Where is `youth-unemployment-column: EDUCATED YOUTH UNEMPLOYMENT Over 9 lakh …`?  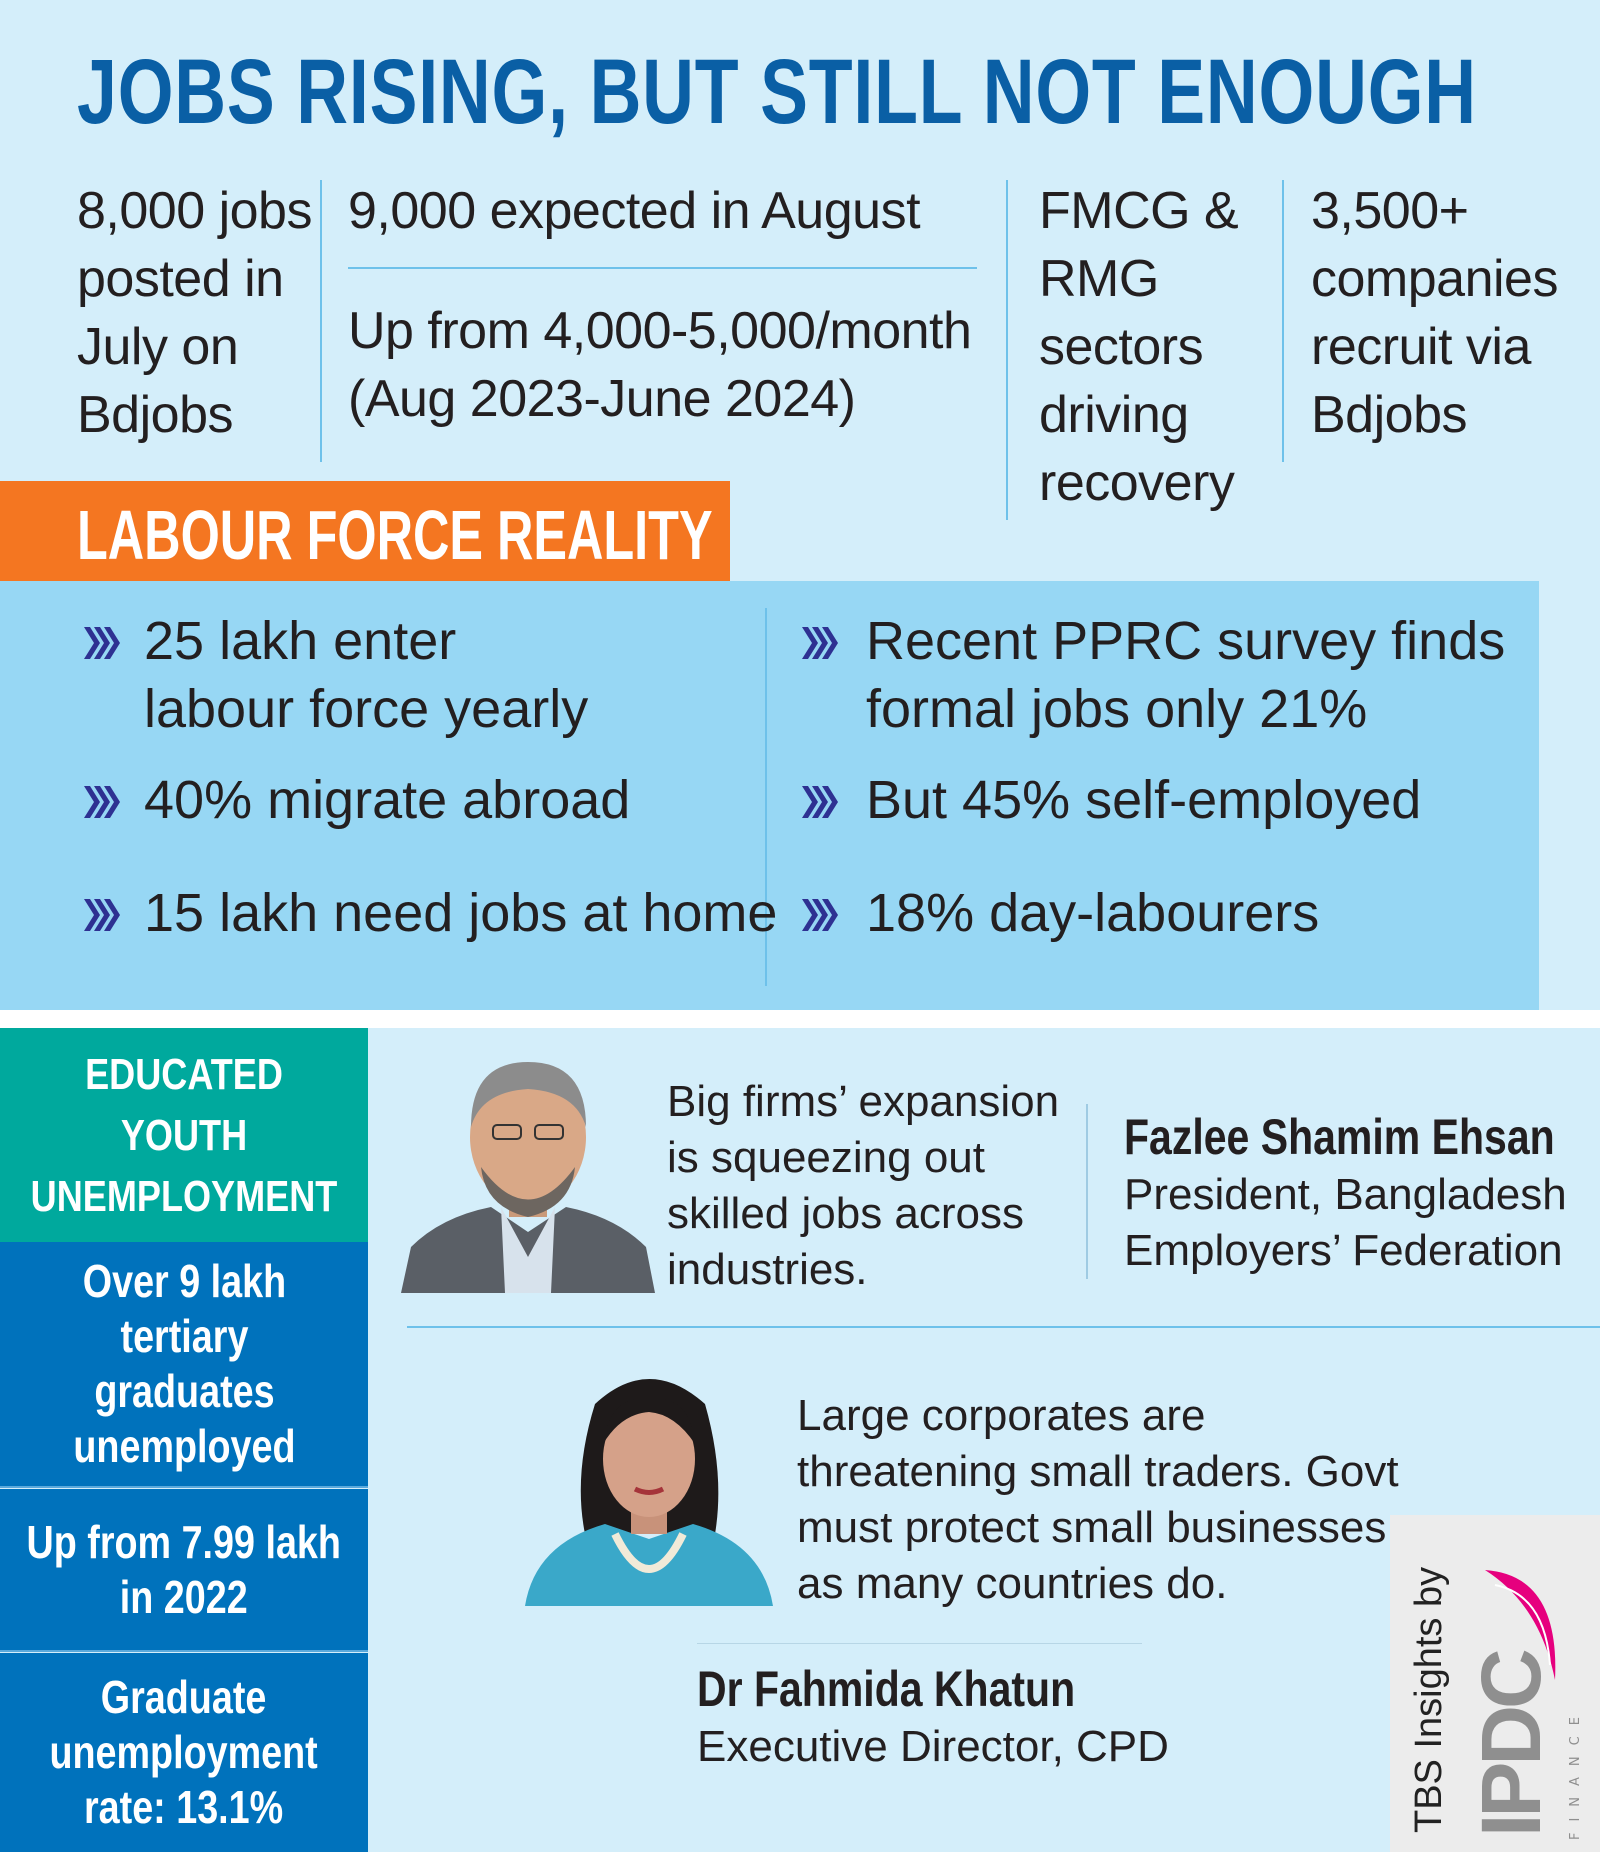
youth-unemployment-column: EDUCATED YOUTH UNEMPLOYMENT Over 9 lakh … is located at coordinates (184, 1440).